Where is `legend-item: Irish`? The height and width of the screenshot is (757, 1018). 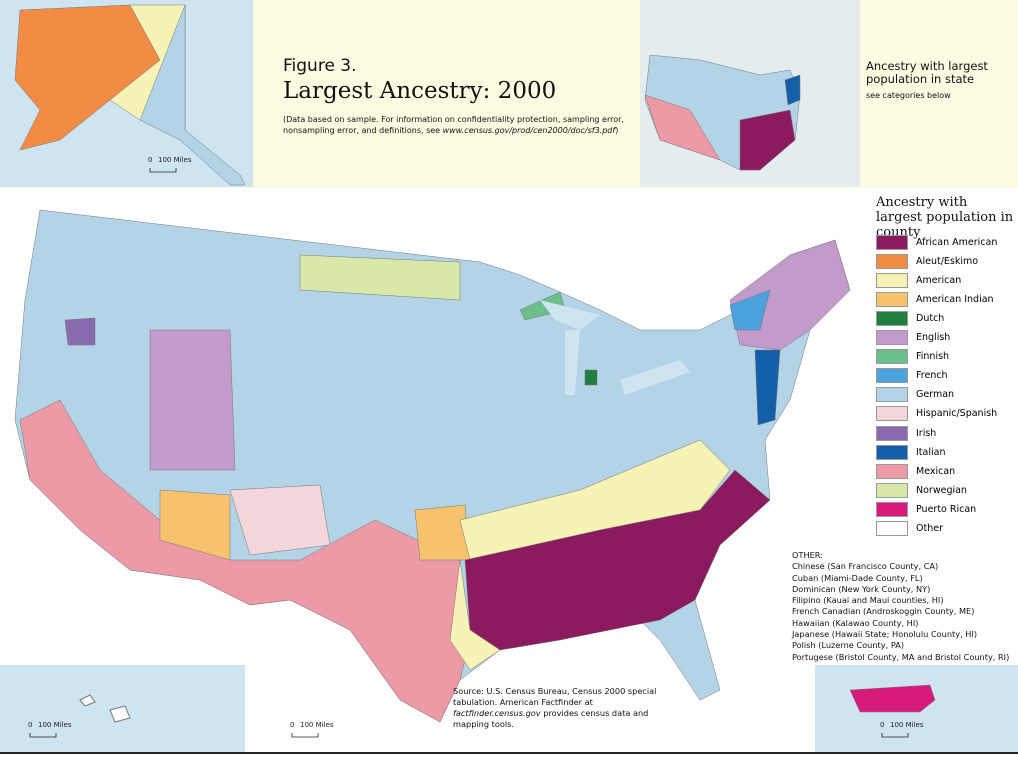 legend-item: Irish is located at coordinates (906, 433).